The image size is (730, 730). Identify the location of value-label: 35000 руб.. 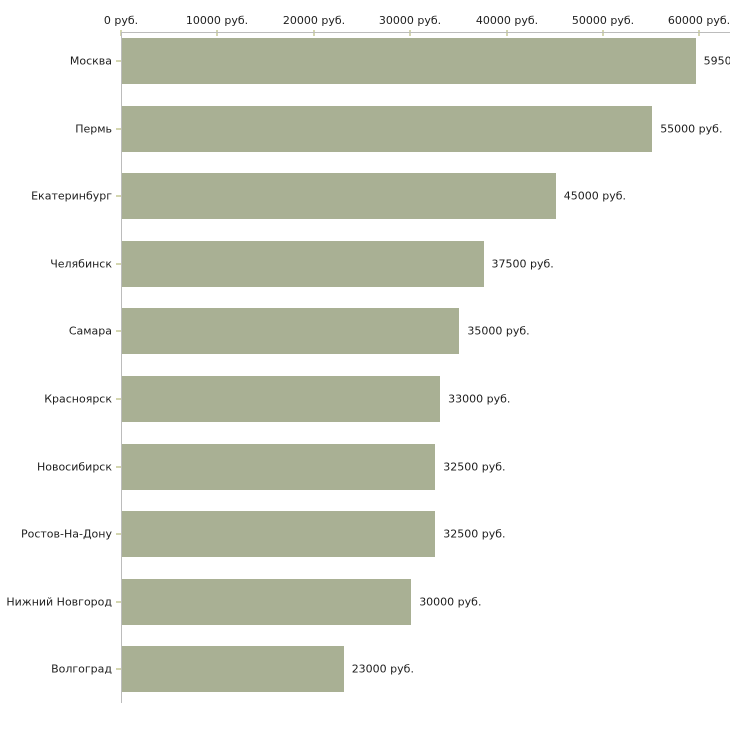
(498, 331).